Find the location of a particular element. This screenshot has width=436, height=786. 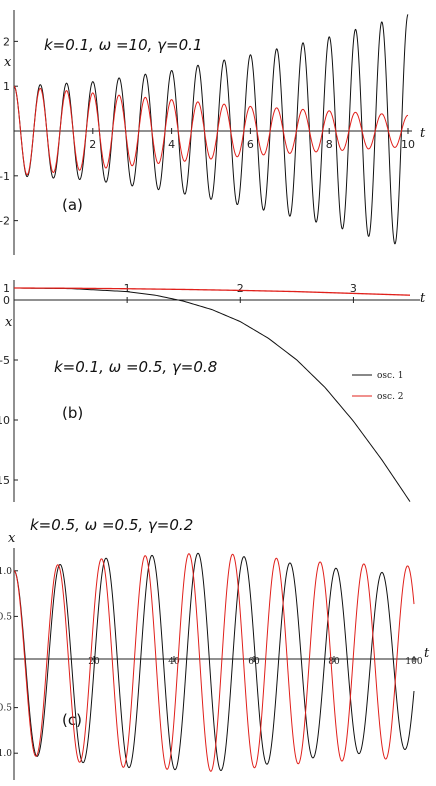

series-line-a-red is located at coordinates (211, 130).